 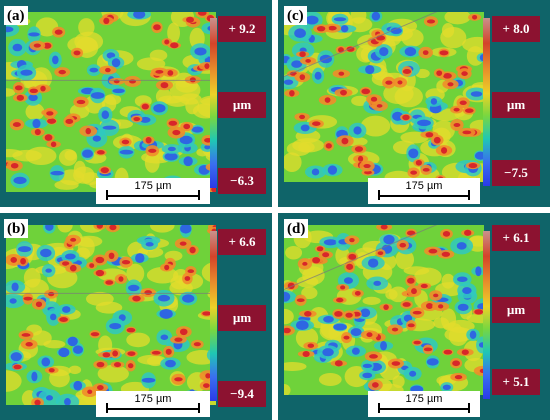 I want to click on panel-label: (d), so click(x=296, y=228).